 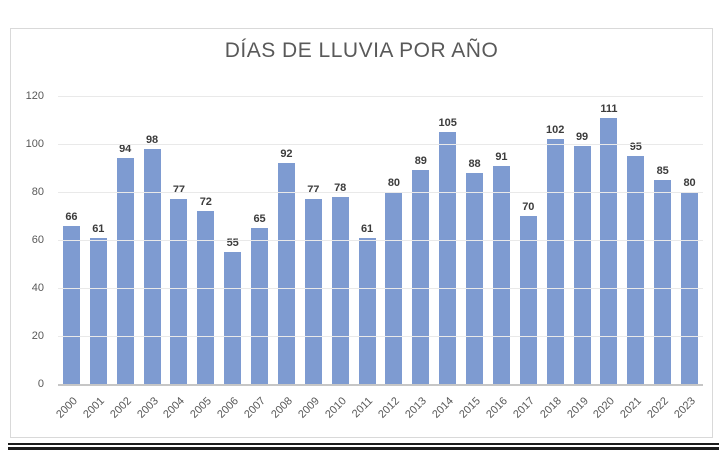 I want to click on bar-column: 98, so click(x=152, y=240).